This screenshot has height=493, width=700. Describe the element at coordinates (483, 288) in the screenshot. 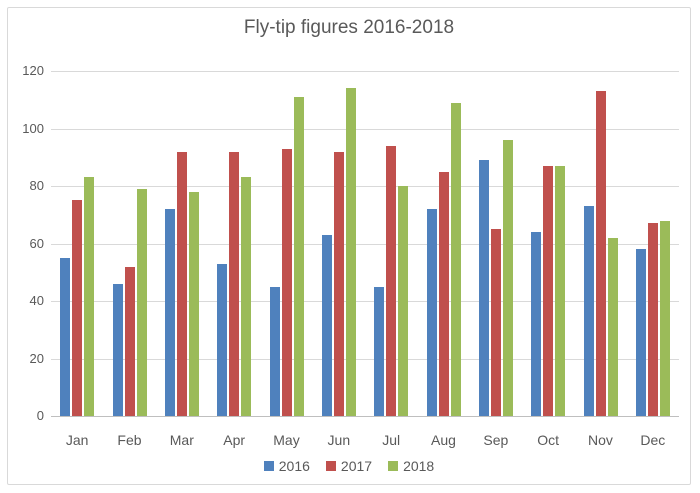

I see `bar-2016-Sep` at that location.